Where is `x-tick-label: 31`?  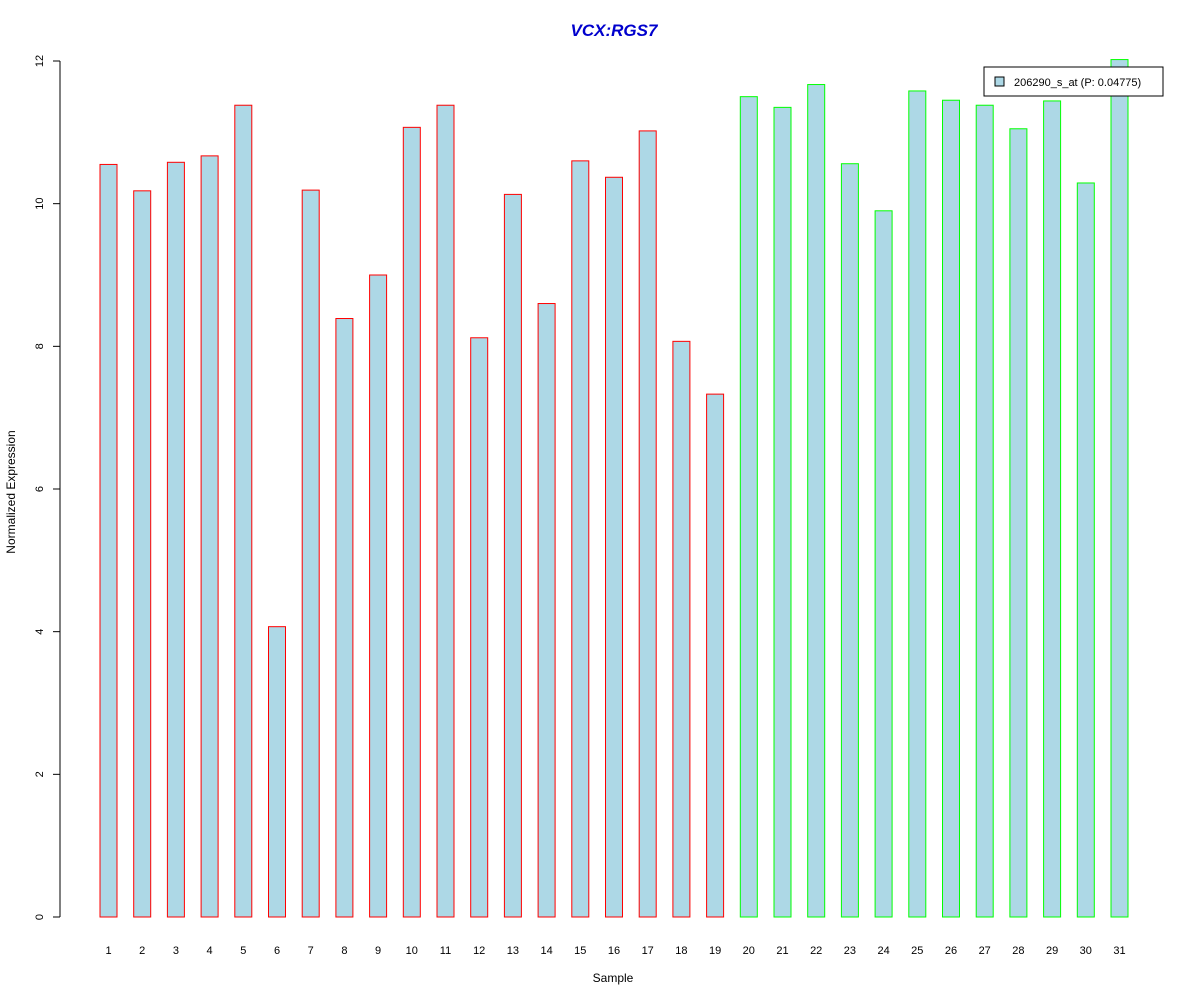 x-tick-label: 31 is located at coordinates (1119, 951).